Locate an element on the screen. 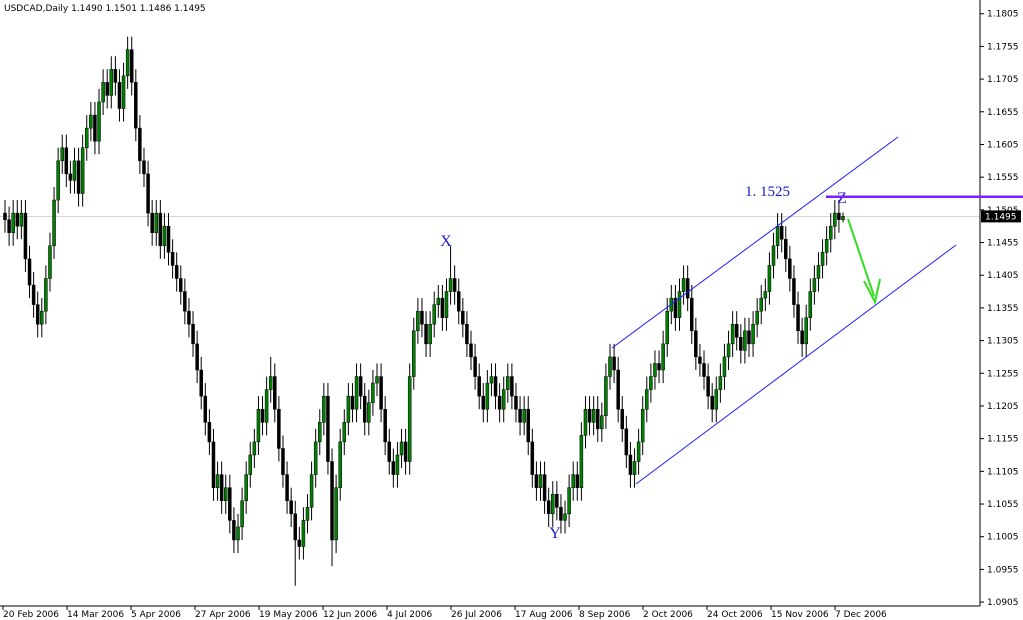 The width and height of the screenshot is (1023, 620). y-tick-label: 1.1105 is located at coordinates (1003, 472).